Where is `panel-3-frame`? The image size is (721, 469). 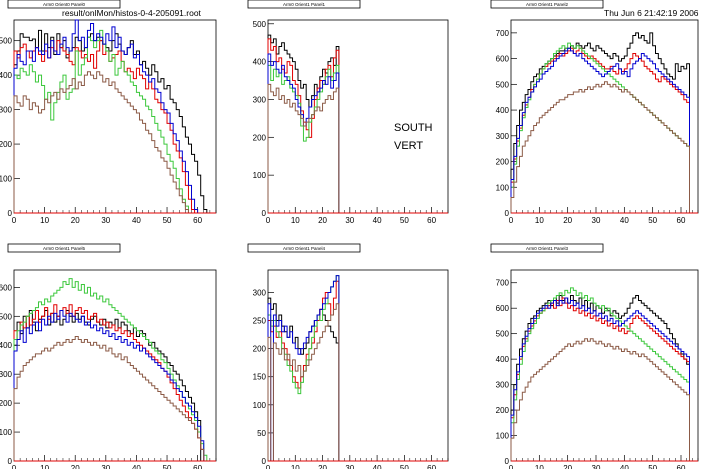
panel-3-frame is located at coordinates (604, 116).